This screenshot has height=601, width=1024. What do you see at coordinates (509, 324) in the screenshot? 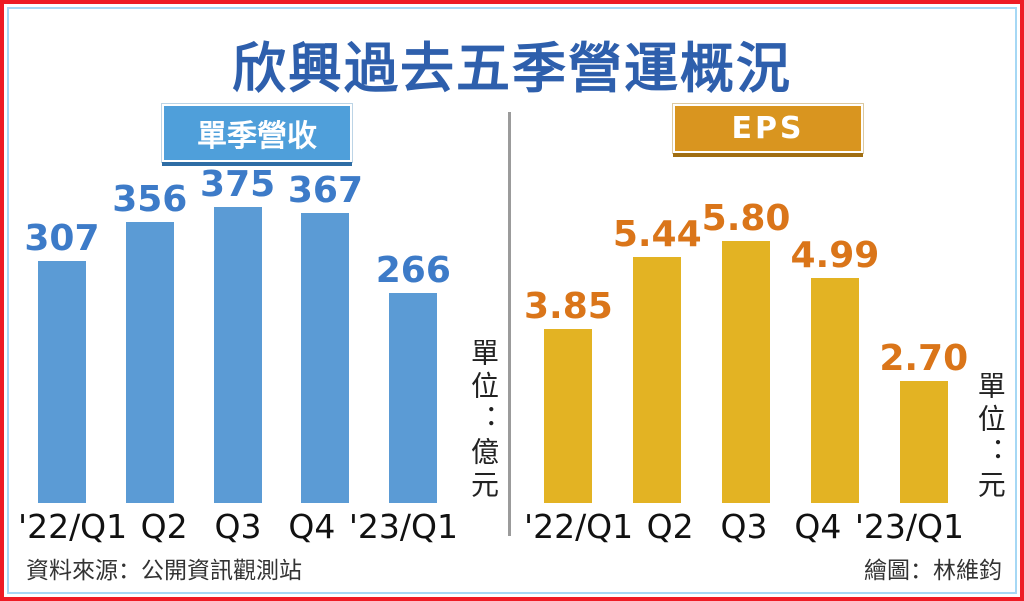
I see `panel-divider` at bounding box center [509, 324].